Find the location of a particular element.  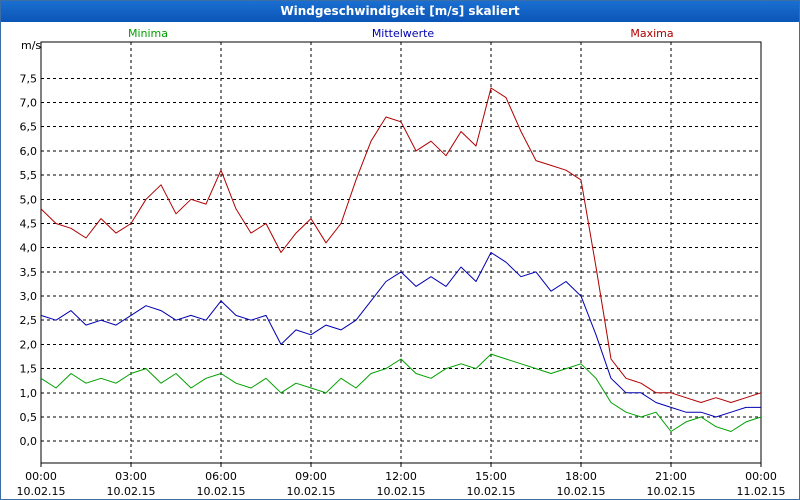

y-tick-label: 5,5 is located at coordinates (29, 175).